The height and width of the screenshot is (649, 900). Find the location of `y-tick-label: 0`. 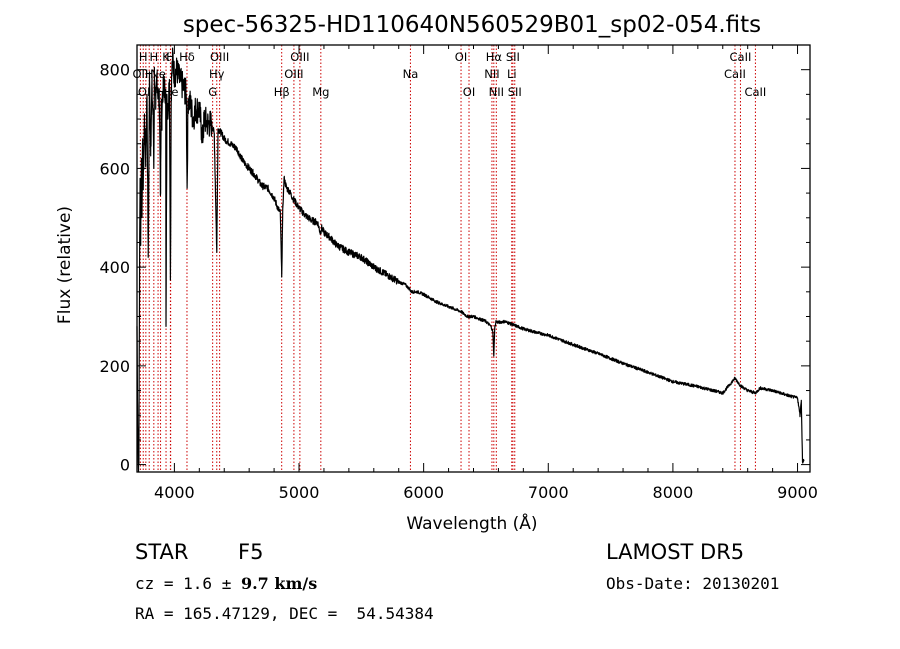

y-tick-label: 0 is located at coordinates (125, 465).